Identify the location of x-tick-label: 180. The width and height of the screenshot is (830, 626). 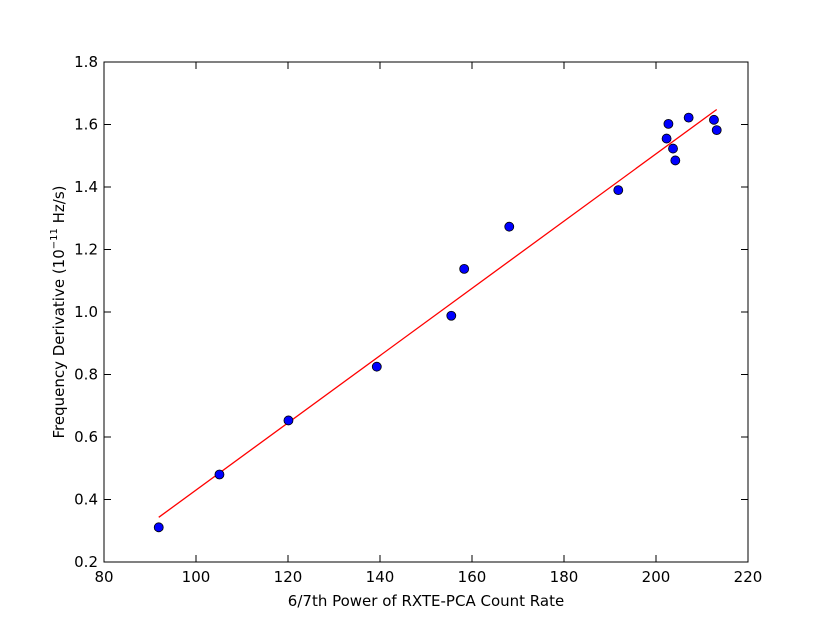
(564, 577).